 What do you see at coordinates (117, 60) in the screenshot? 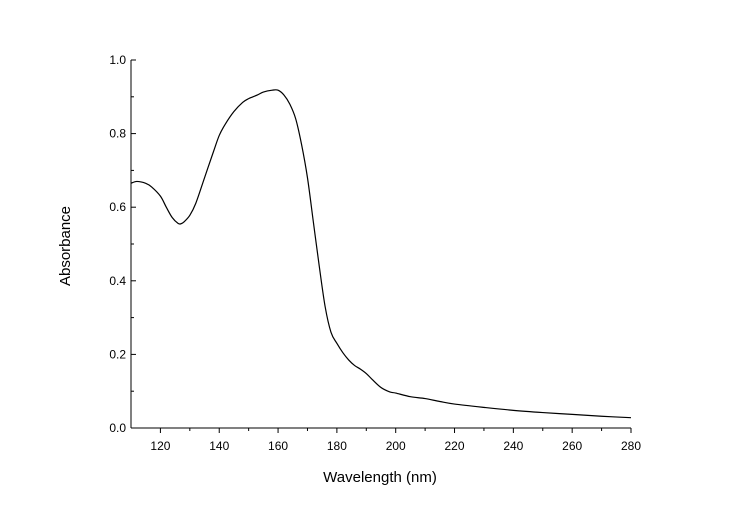
I see `y-tick-label: 1.0` at bounding box center [117, 60].